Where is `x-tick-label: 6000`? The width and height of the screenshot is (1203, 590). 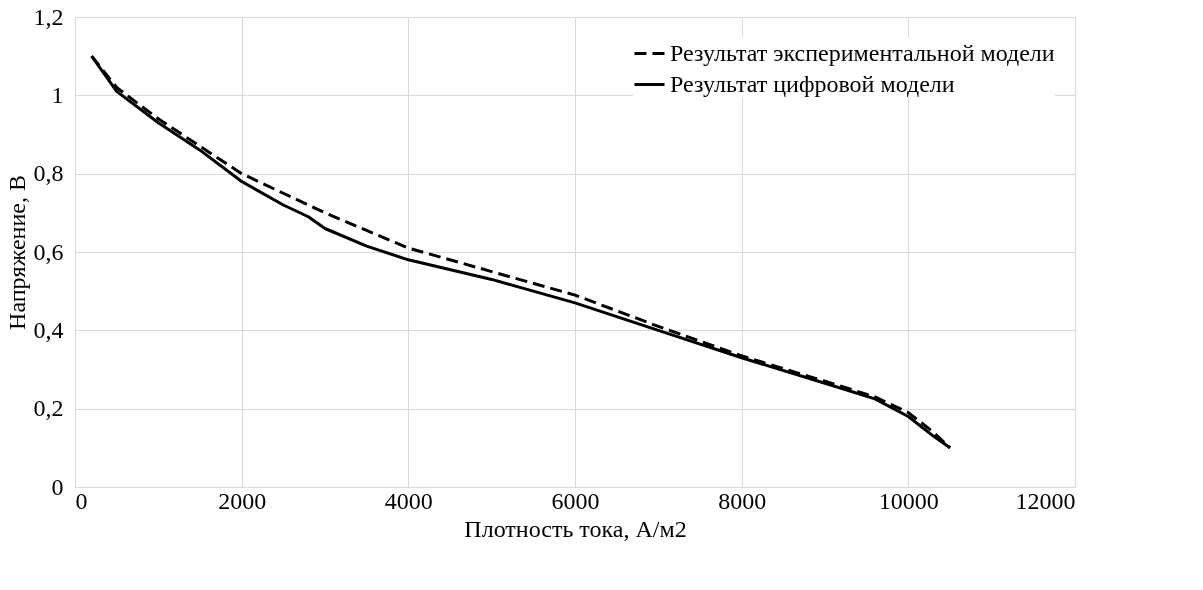
x-tick-label: 6000 is located at coordinates (575, 500).